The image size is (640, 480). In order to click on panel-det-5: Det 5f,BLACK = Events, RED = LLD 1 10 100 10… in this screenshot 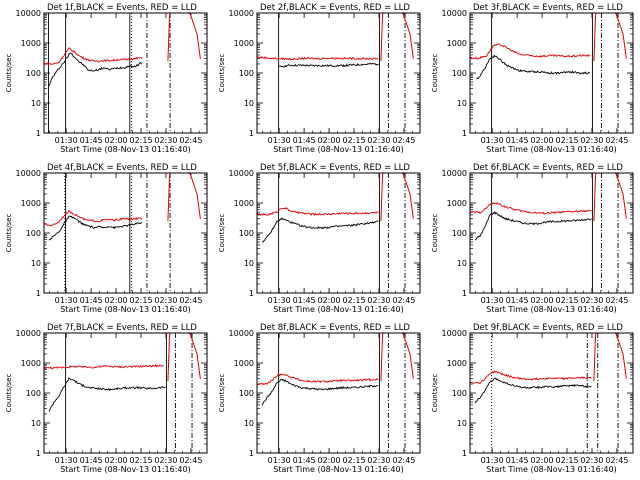, I will do `click(319, 238)`.